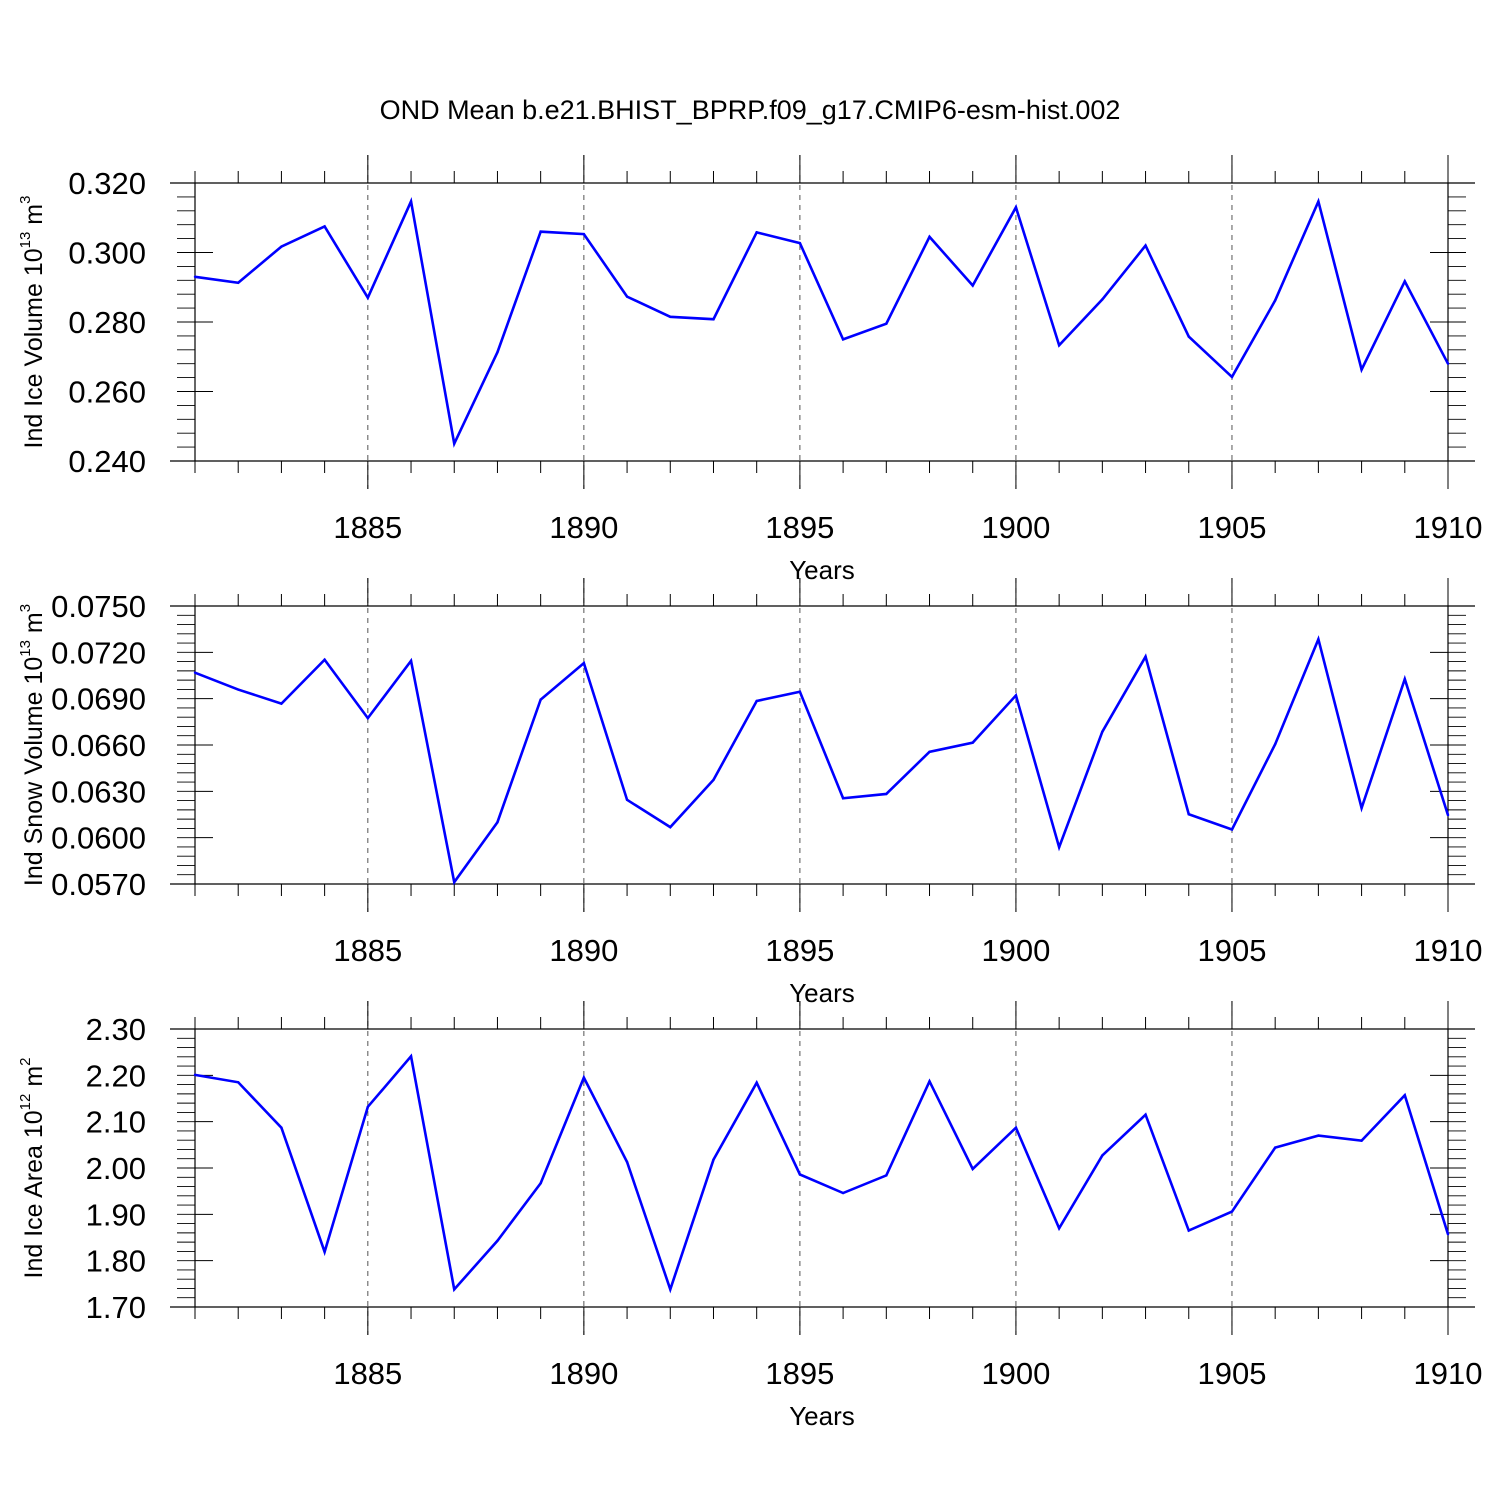  What do you see at coordinates (34, 1080) in the screenshot?
I see `y-axis-label-unit: m` at bounding box center [34, 1080].